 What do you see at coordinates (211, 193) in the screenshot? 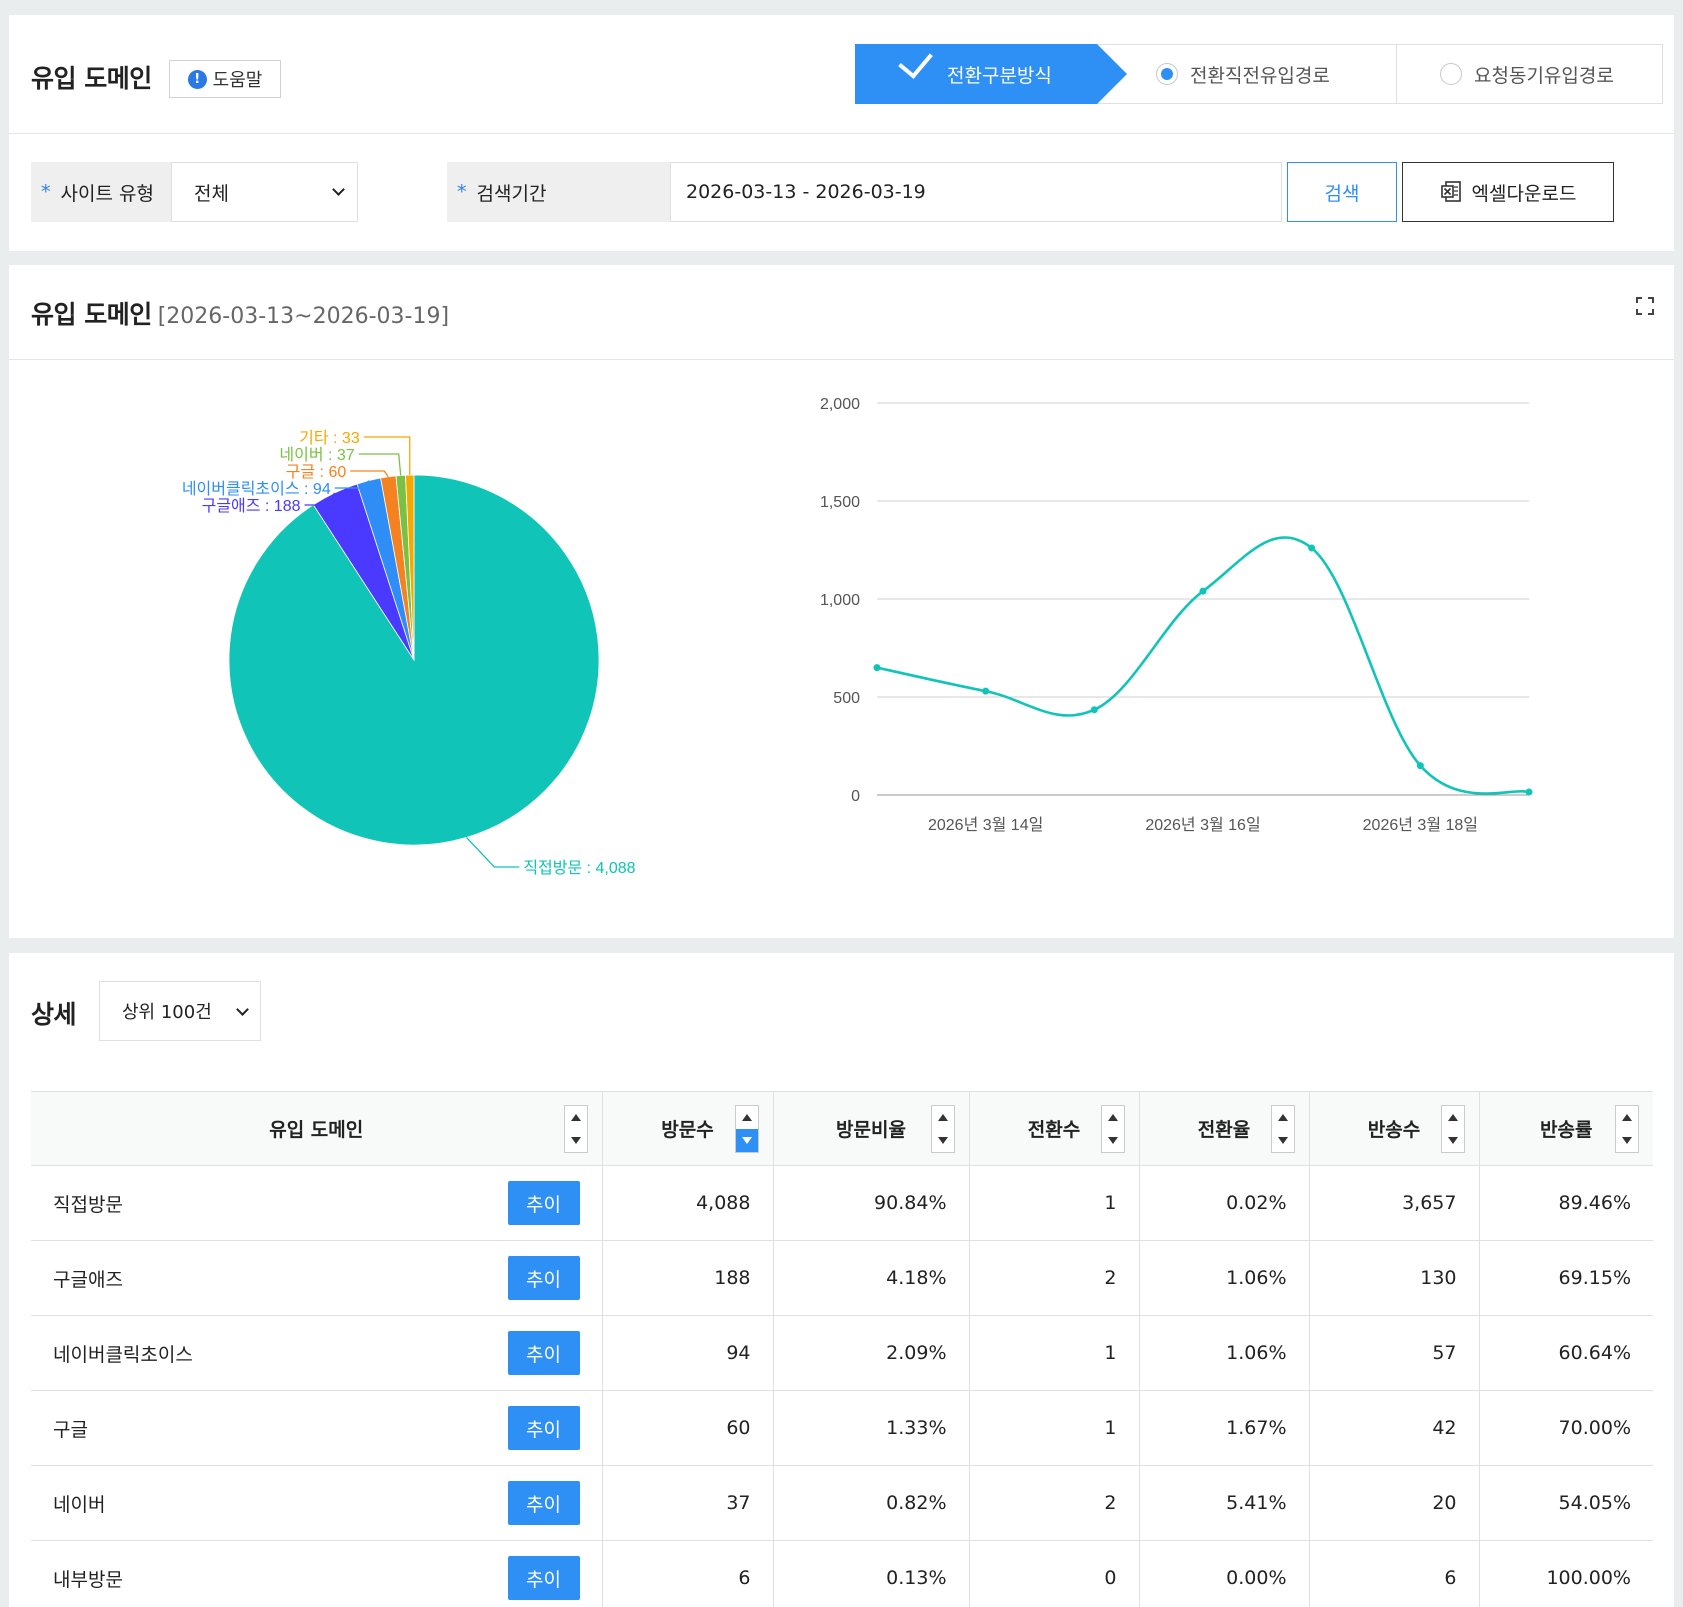
I see `site-type-value: 전체` at bounding box center [211, 193].